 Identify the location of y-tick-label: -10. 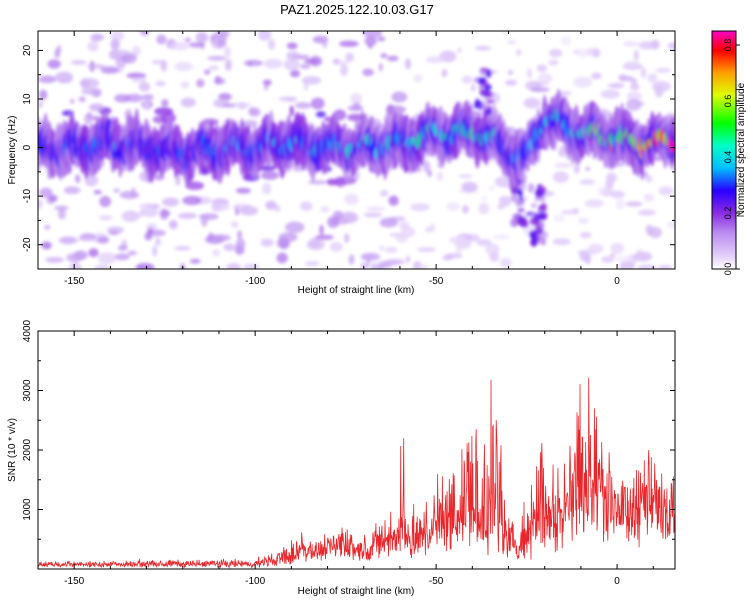
(27, 195).